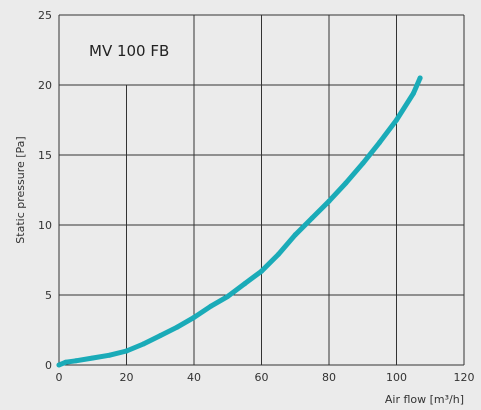 The width and height of the screenshot is (481, 410). Describe the element at coordinates (45, 155) in the screenshot. I see `y-tick-label-15: 15` at that location.